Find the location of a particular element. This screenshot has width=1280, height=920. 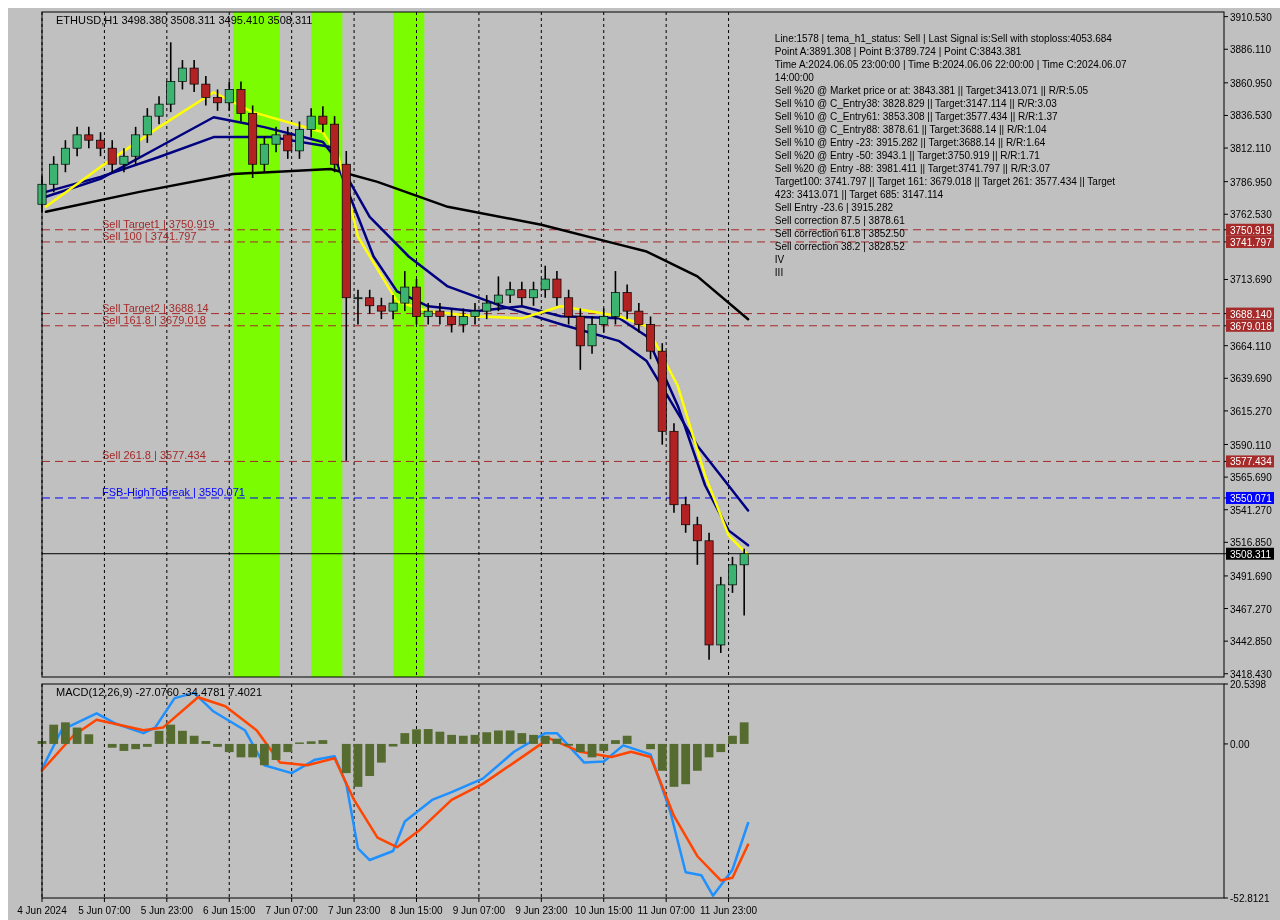

x-tick-label: 7 Jun 07:00 is located at coordinates (292, 910).